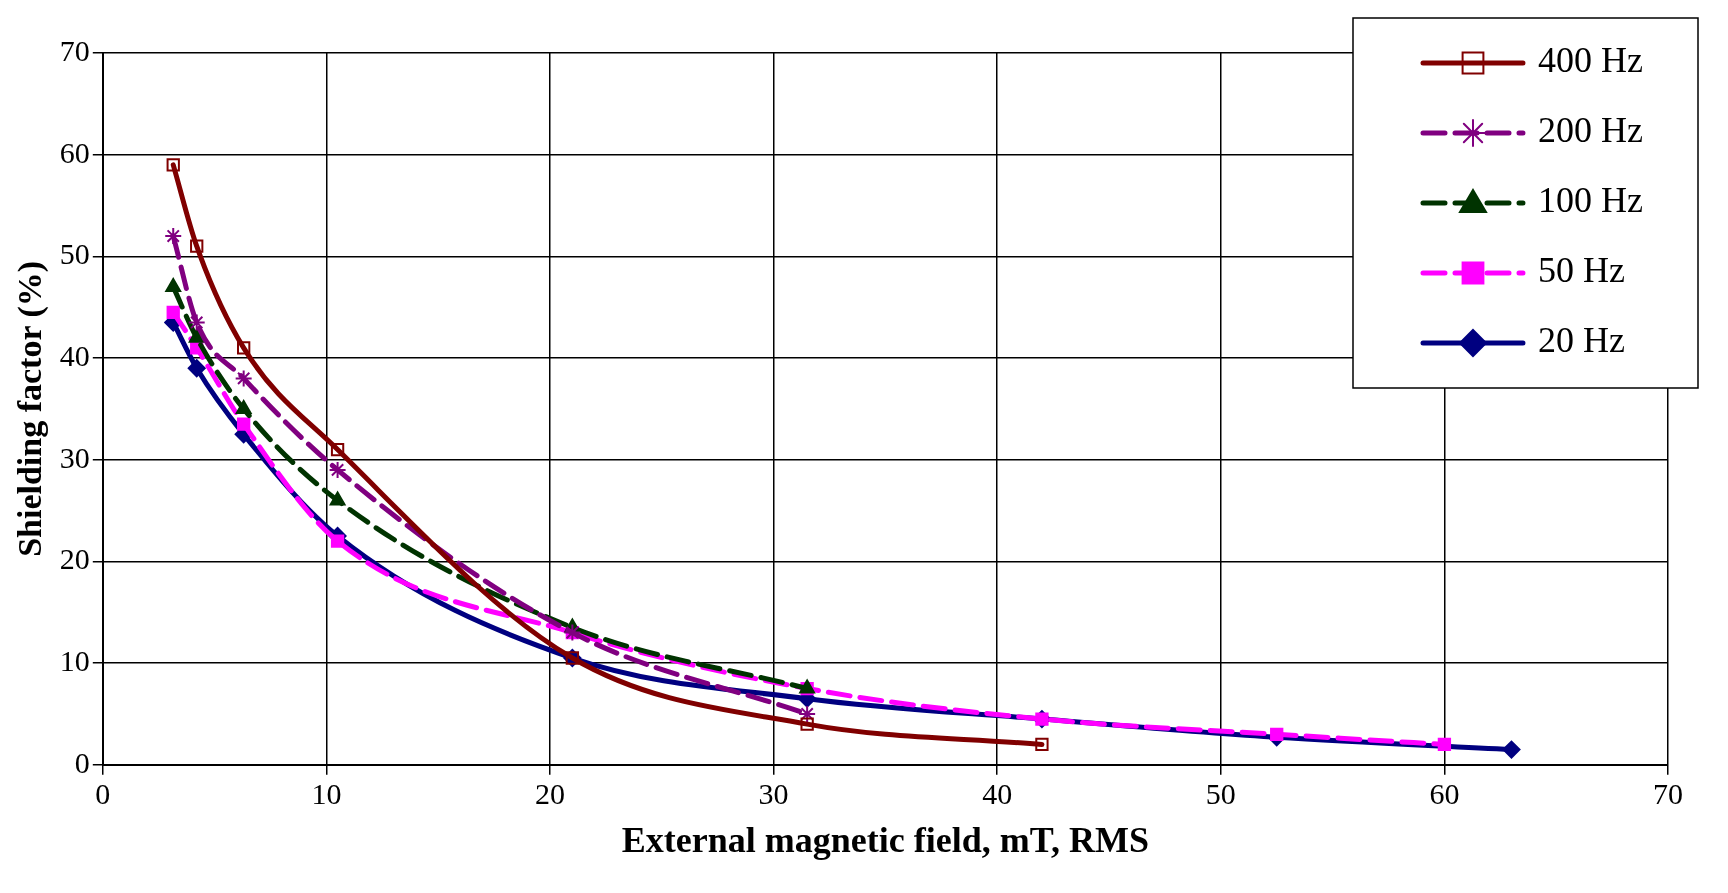 This screenshot has height=893, width=1728. I want to click on x-tick-label: 0, so click(103, 793).